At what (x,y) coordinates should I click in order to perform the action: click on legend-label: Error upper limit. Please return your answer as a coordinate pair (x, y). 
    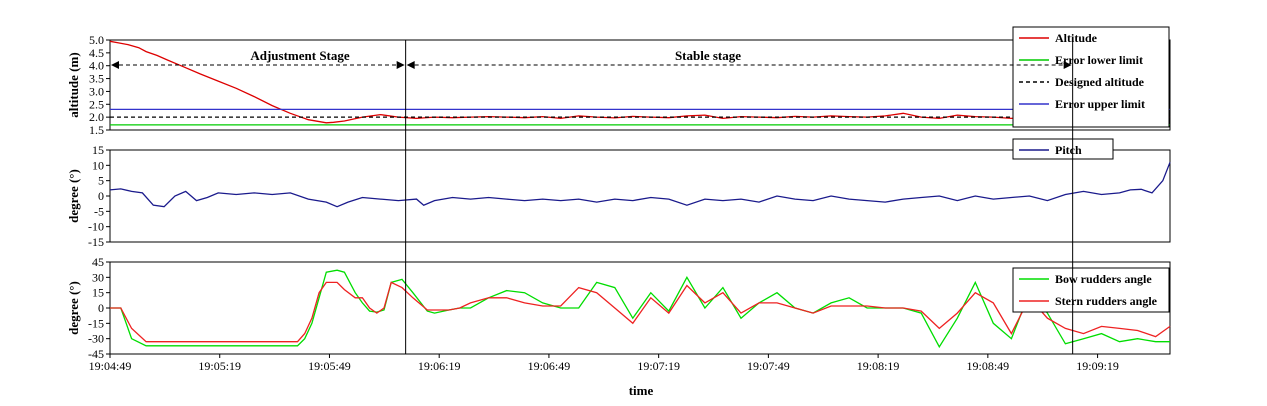
    Looking at the image, I should click on (1100, 104).